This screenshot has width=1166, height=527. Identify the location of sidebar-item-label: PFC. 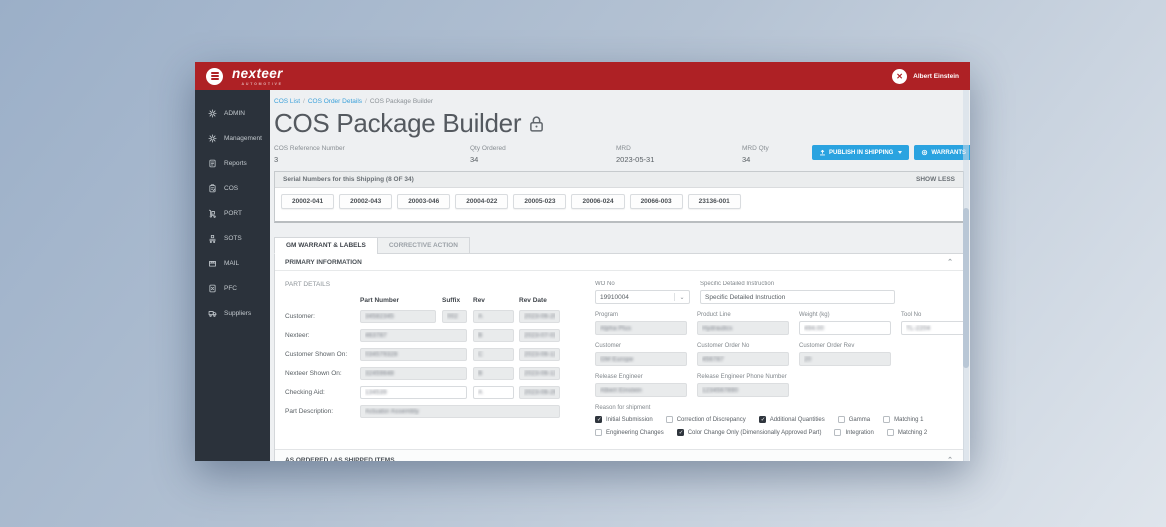
(230, 288).